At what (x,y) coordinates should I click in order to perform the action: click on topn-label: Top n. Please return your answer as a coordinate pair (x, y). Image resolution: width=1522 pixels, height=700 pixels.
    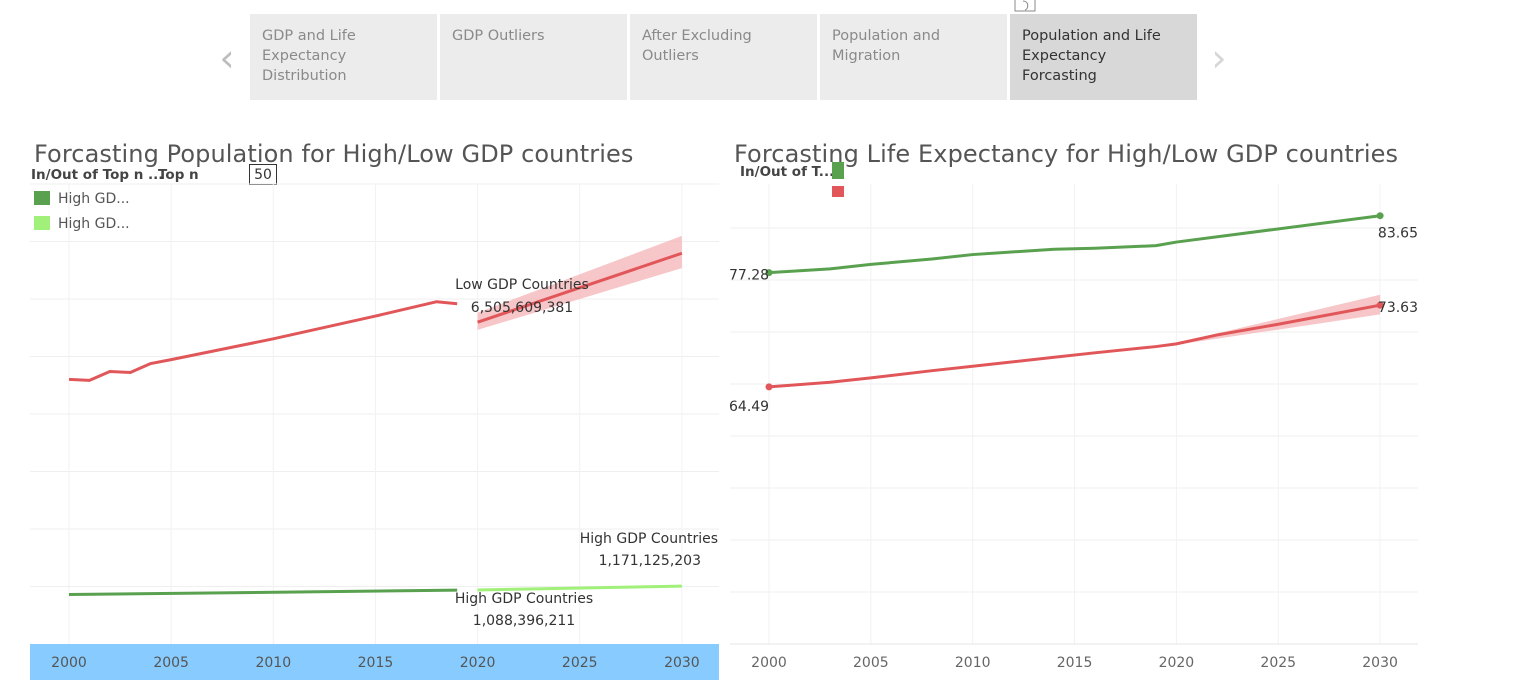
    Looking at the image, I should click on (178, 175).